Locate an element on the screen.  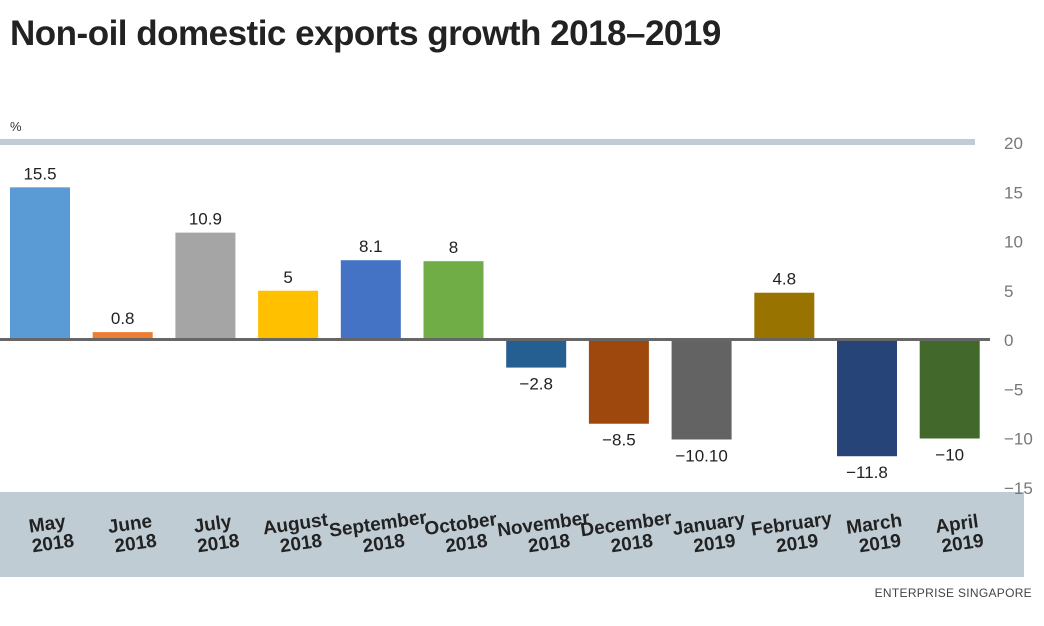
y-tick-label: −10 is located at coordinates (1018, 439).